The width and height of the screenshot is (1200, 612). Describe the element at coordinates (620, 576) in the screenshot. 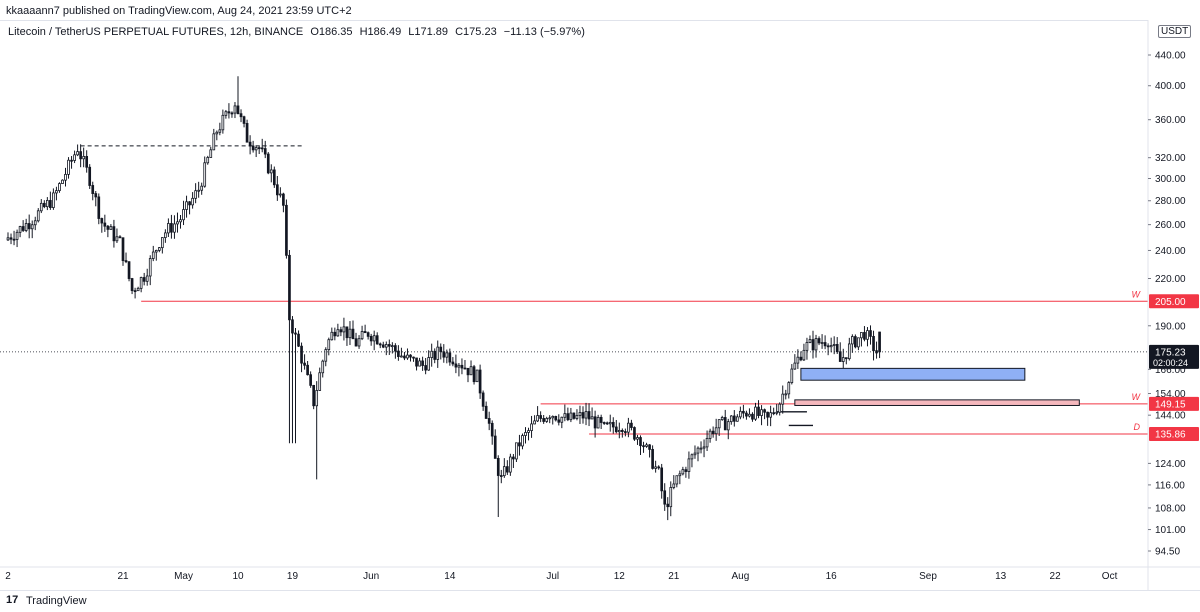

I see `time-tick-label: 12` at that location.